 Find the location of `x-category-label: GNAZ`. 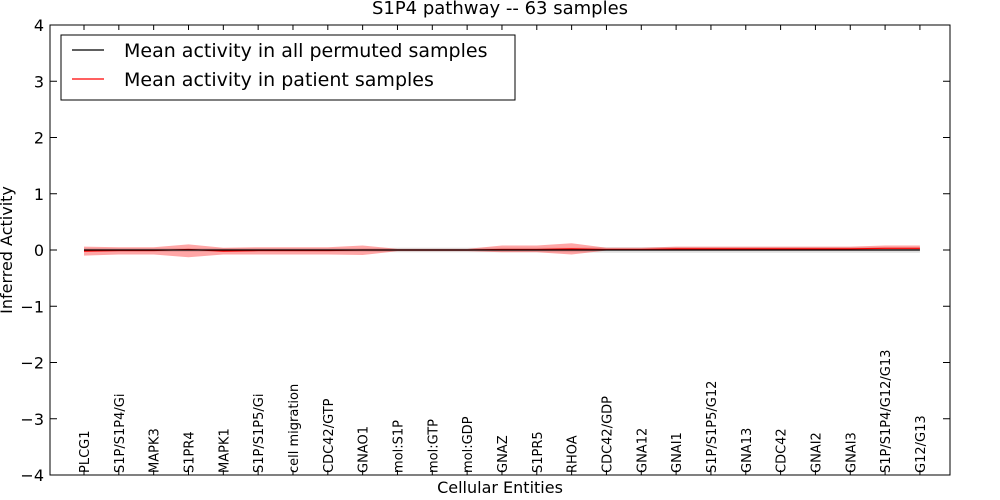

x-category-label: GNAZ is located at coordinates (503, 454).